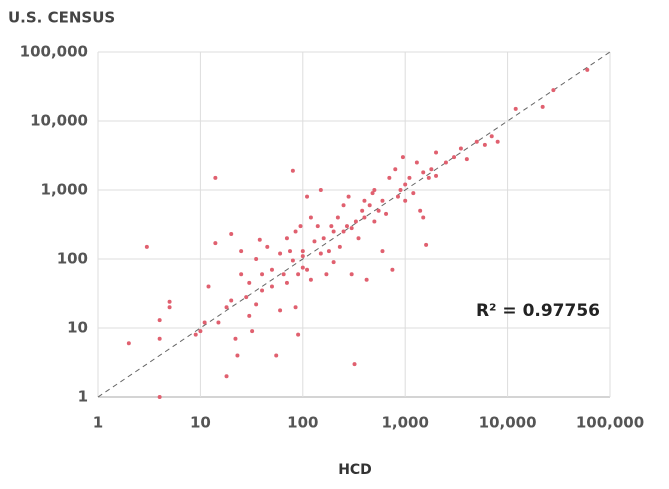 The width and height of the screenshot is (669, 489). I want to click on y-tick-label: 10, so click(77, 328).